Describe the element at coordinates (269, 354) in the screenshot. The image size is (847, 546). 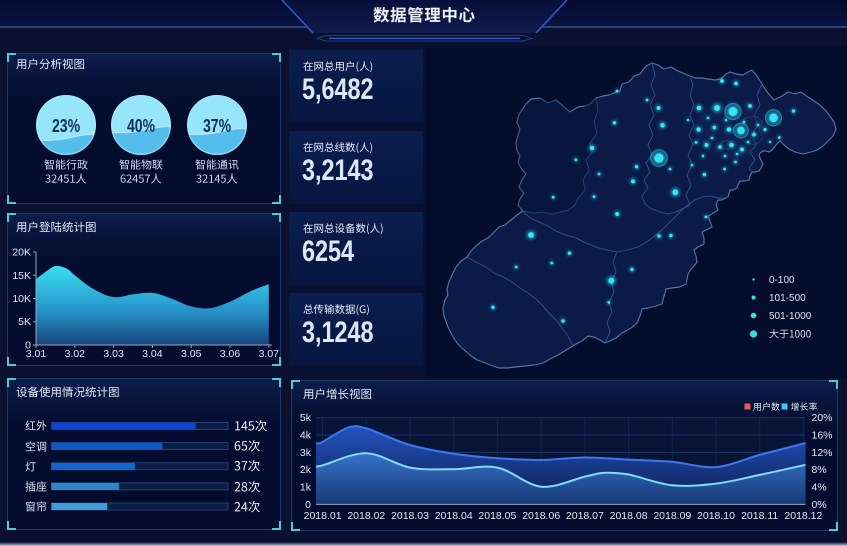
I see `svg-text: 3.07` at that location.